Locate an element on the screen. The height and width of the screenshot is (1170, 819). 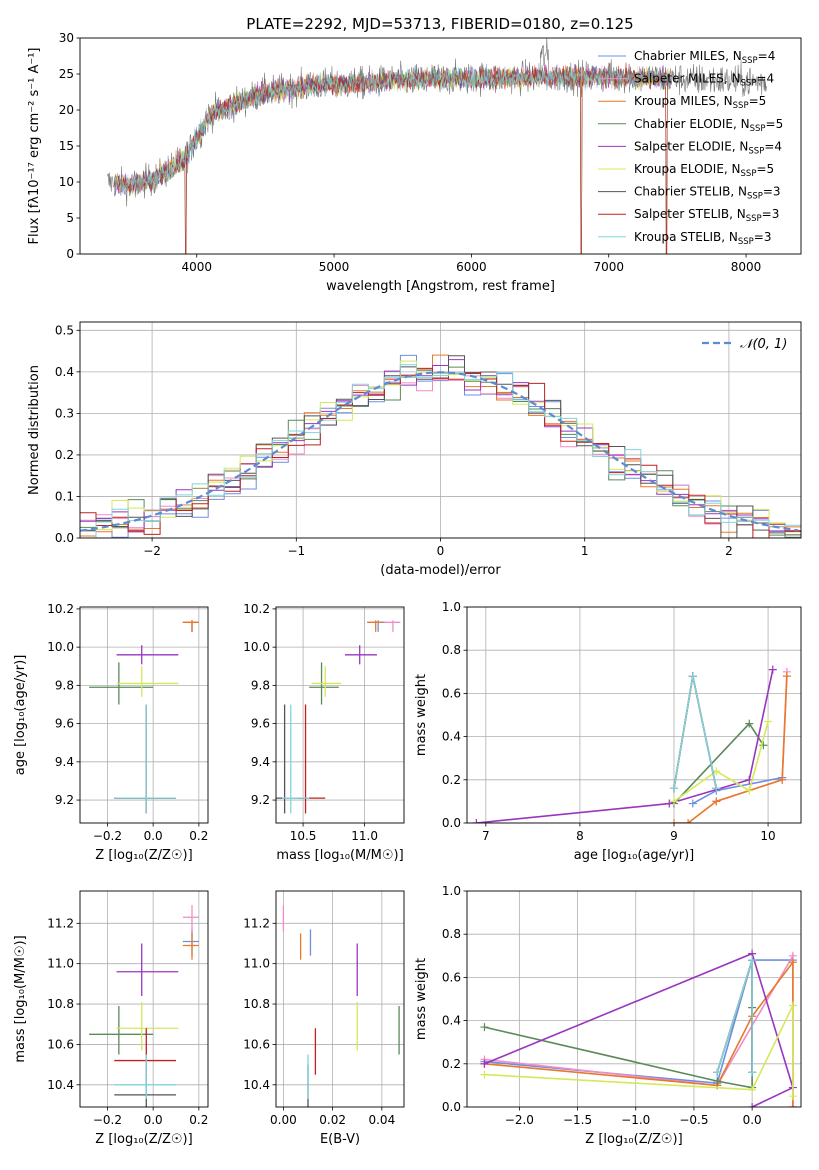
y-tick-label: 10.0 is located at coordinates (256, 647).